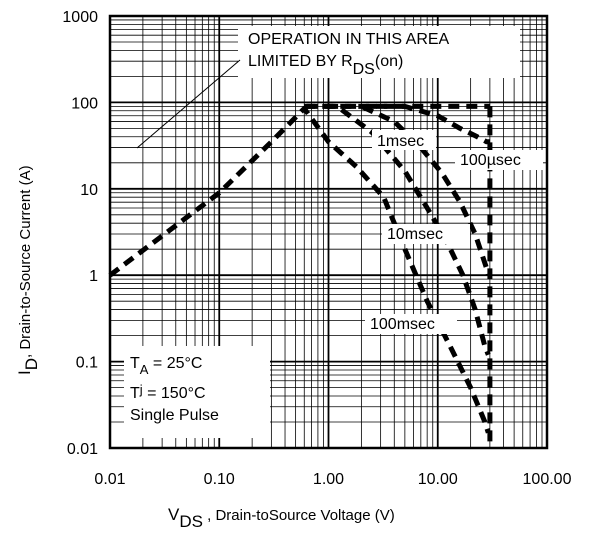 Image resolution: width=591 pixels, height=533 pixels. I want to click on annotation-box, so click(379, 52).